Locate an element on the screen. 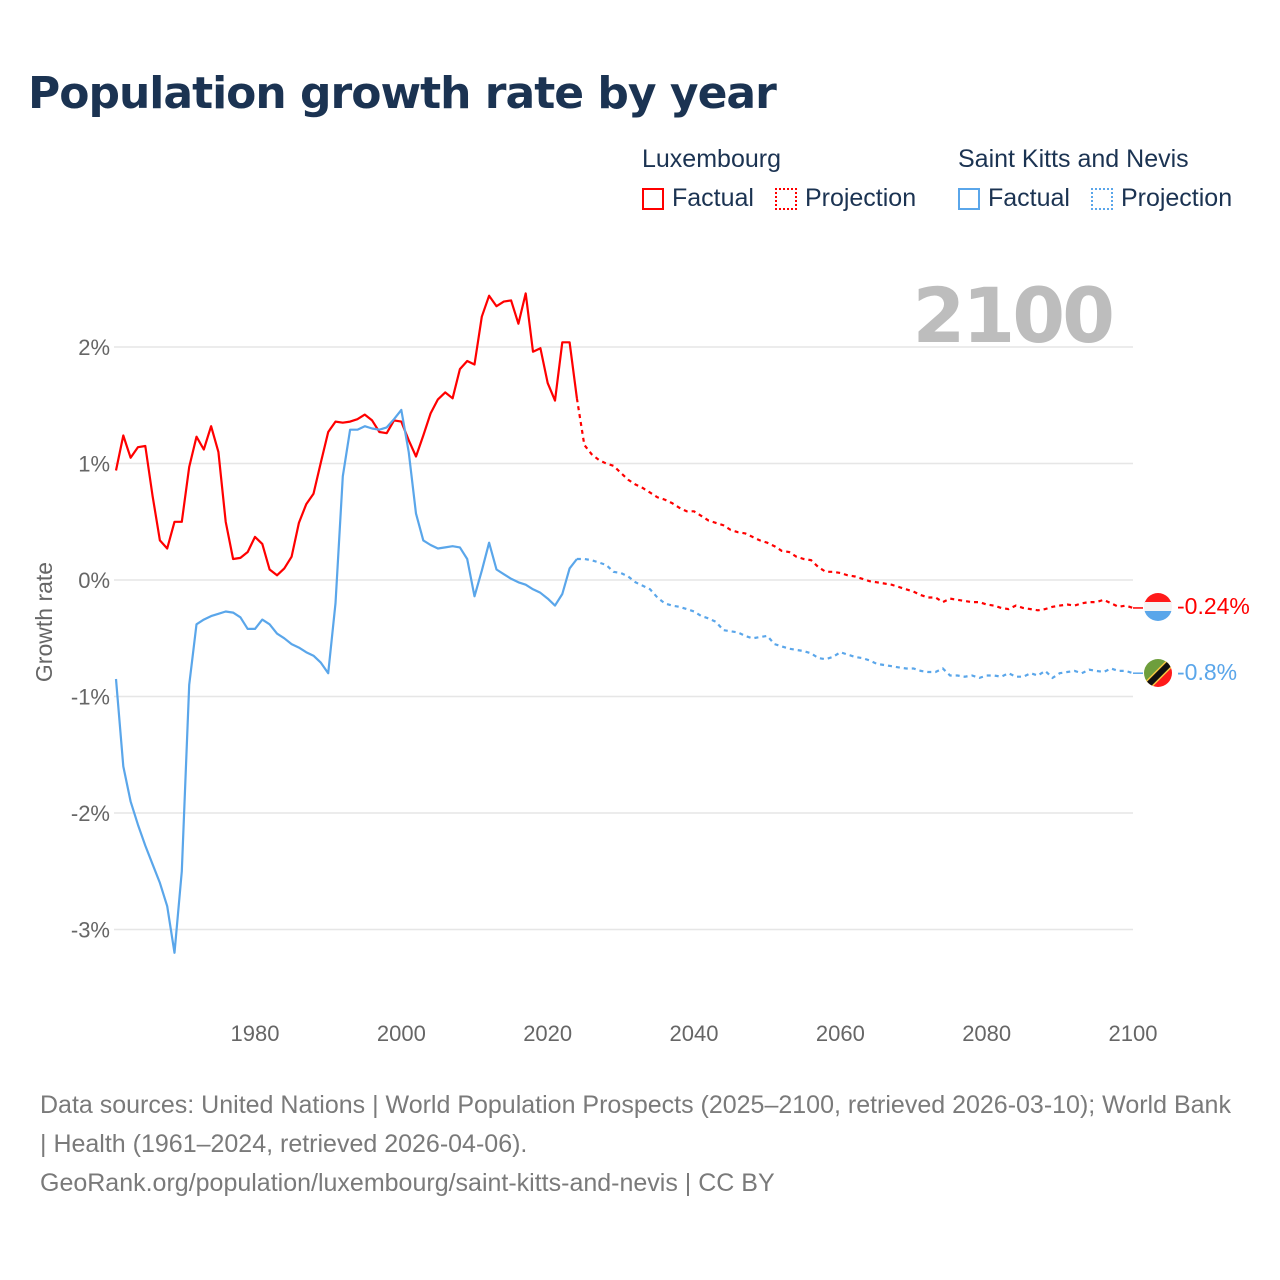  legend-group-name: Saint Kitts and Nevis is located at coordinates (1073, 159).